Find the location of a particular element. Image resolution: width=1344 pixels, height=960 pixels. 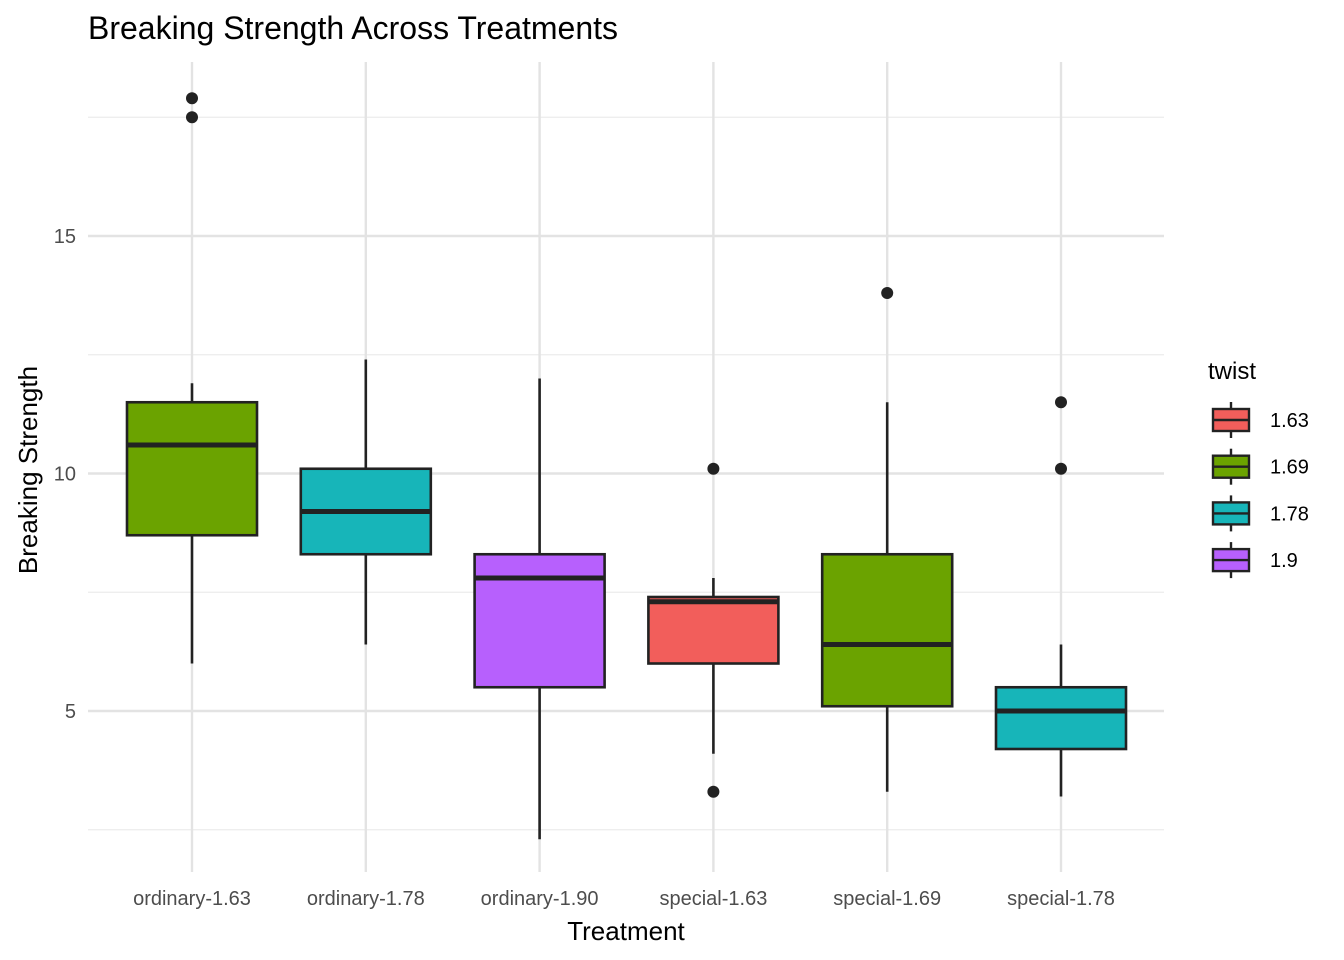

x-tick-label: ordinary-1.78 is located at coordinates (366, 899).